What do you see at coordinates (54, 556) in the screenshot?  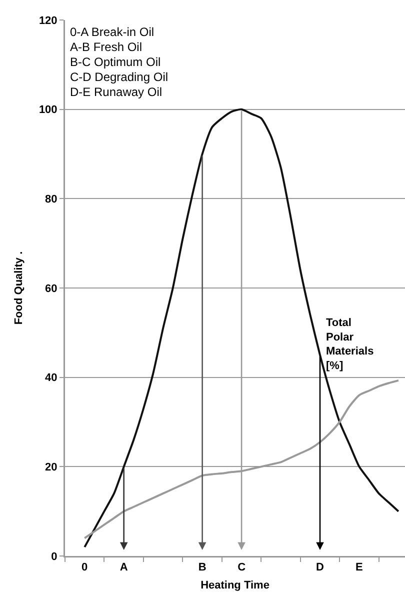 I see `y-tick-label: 0` at bounding box center [54, 556].